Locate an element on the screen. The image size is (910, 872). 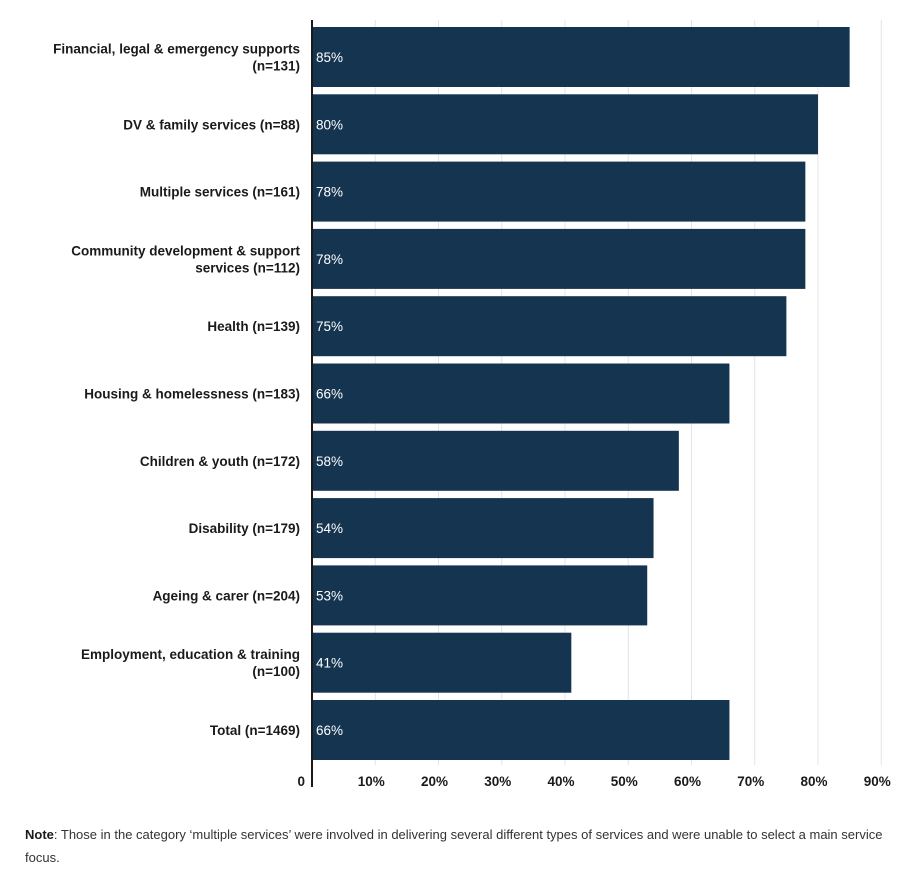
category-label-9: Employment, education & training (n=100) is located at coordinates (190, 663).